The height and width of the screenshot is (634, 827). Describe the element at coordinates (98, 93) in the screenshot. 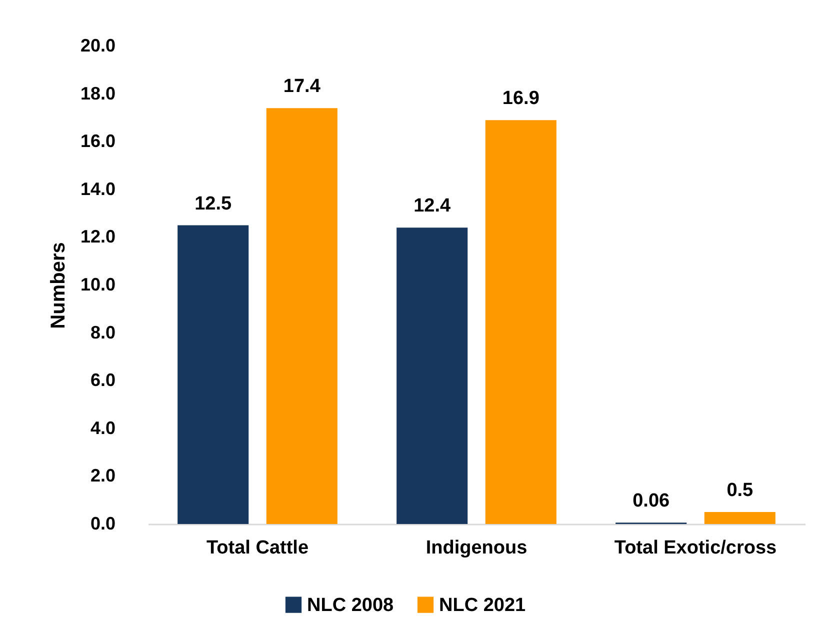

I see `y-tick-label: 18.0` at that location.